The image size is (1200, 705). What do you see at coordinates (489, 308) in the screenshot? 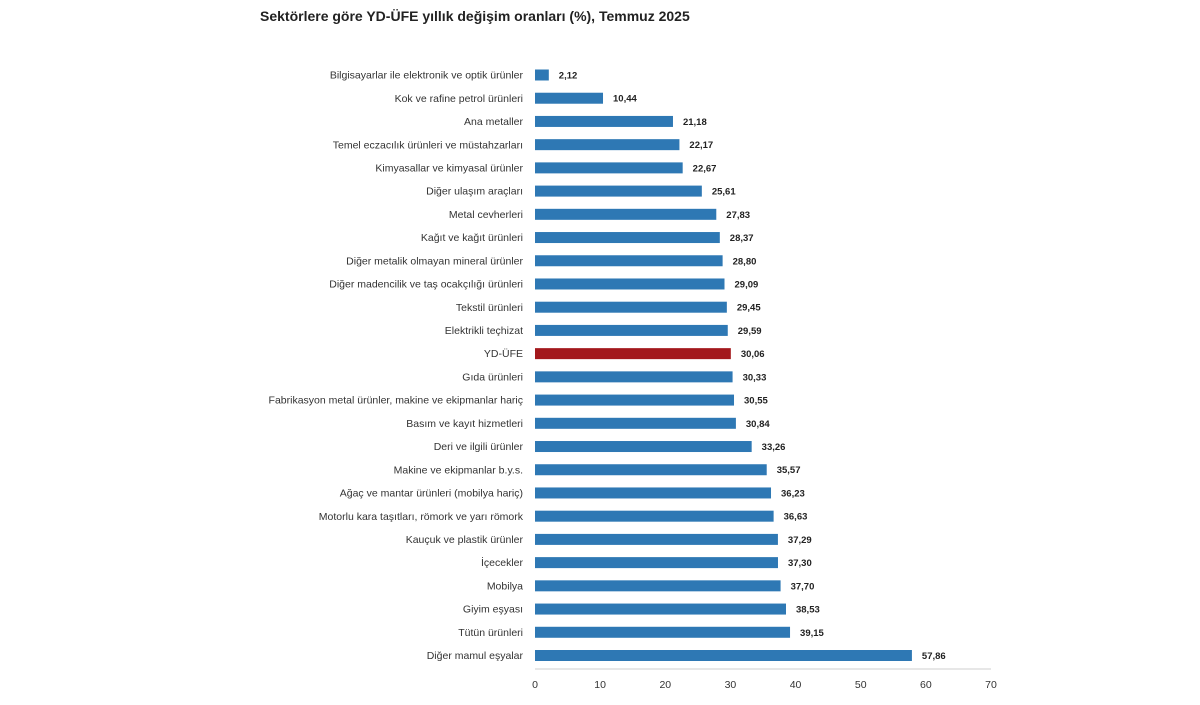
I see `category-label: Tekstil ürünleri` at bounding box center [489, 308].